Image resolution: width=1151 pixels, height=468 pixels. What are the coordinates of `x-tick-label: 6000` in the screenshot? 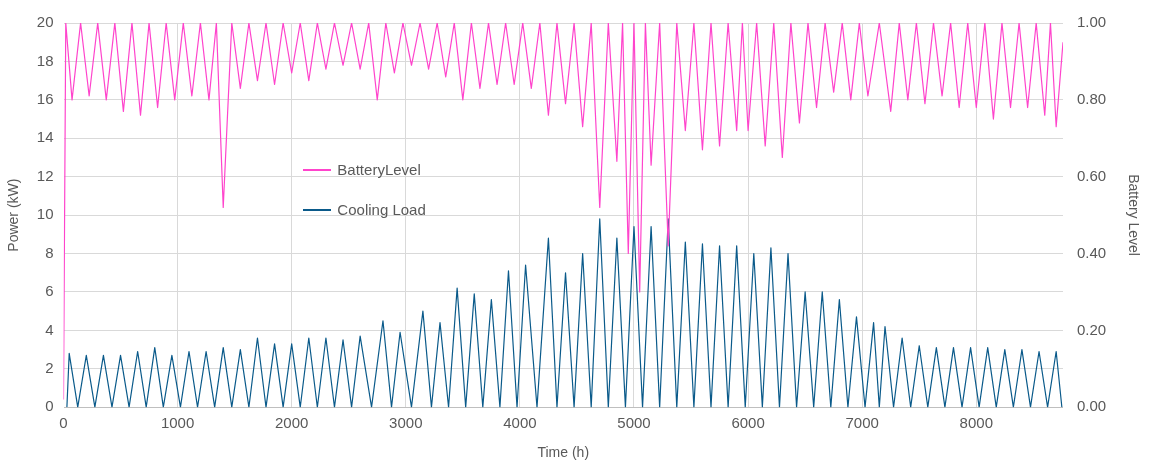 It's located at (748, 423).